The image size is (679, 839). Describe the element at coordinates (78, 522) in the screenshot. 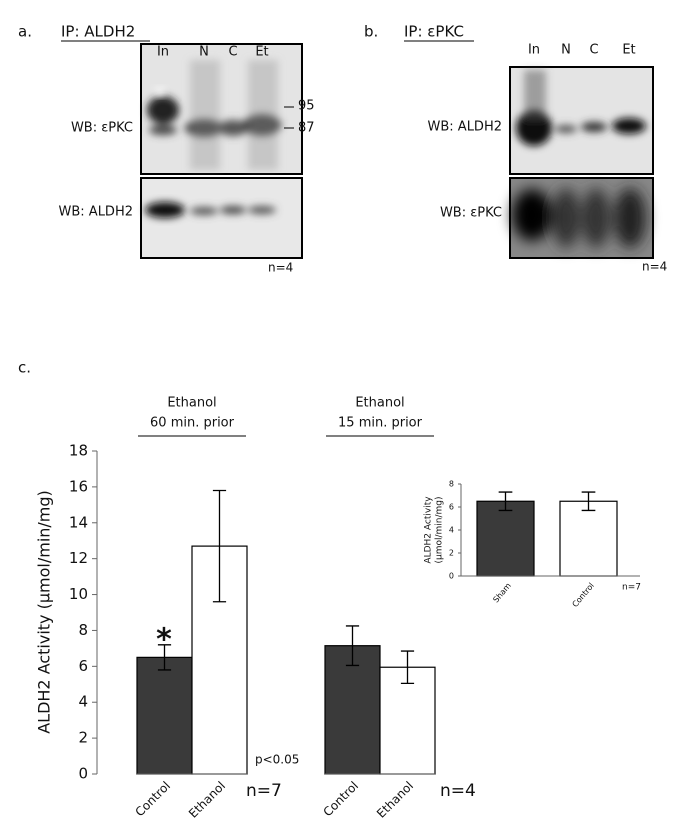

I see `y-tick-label: 14` at that location.